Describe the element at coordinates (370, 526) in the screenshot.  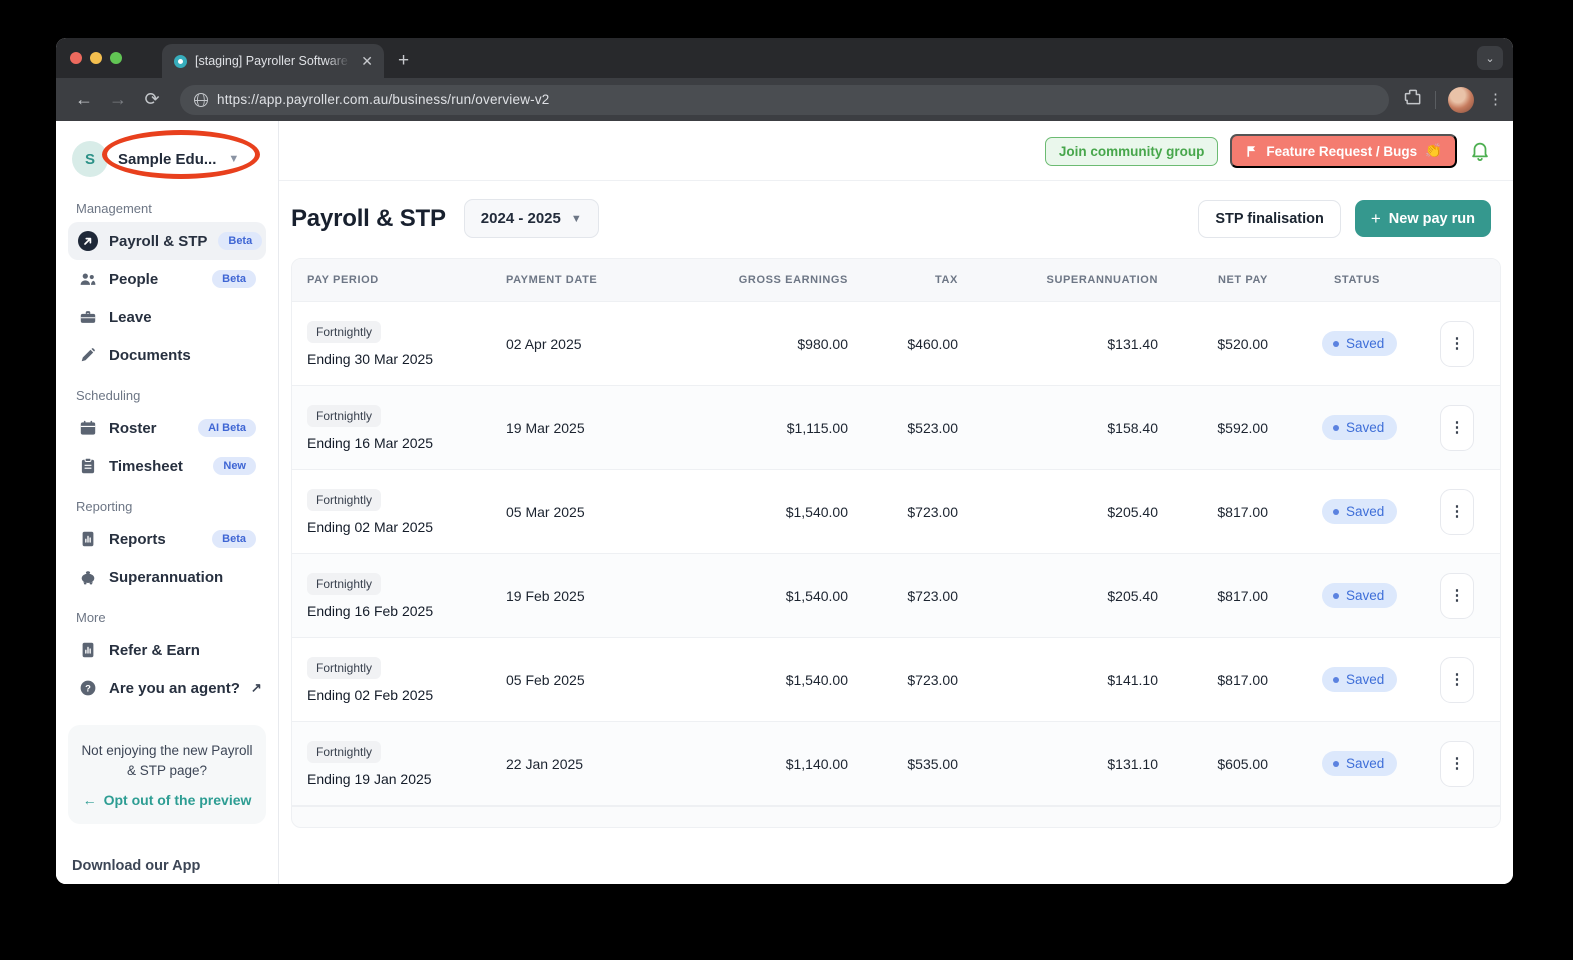
I see `pay-period-ending: Ending 02 Mar 2025` at that location.